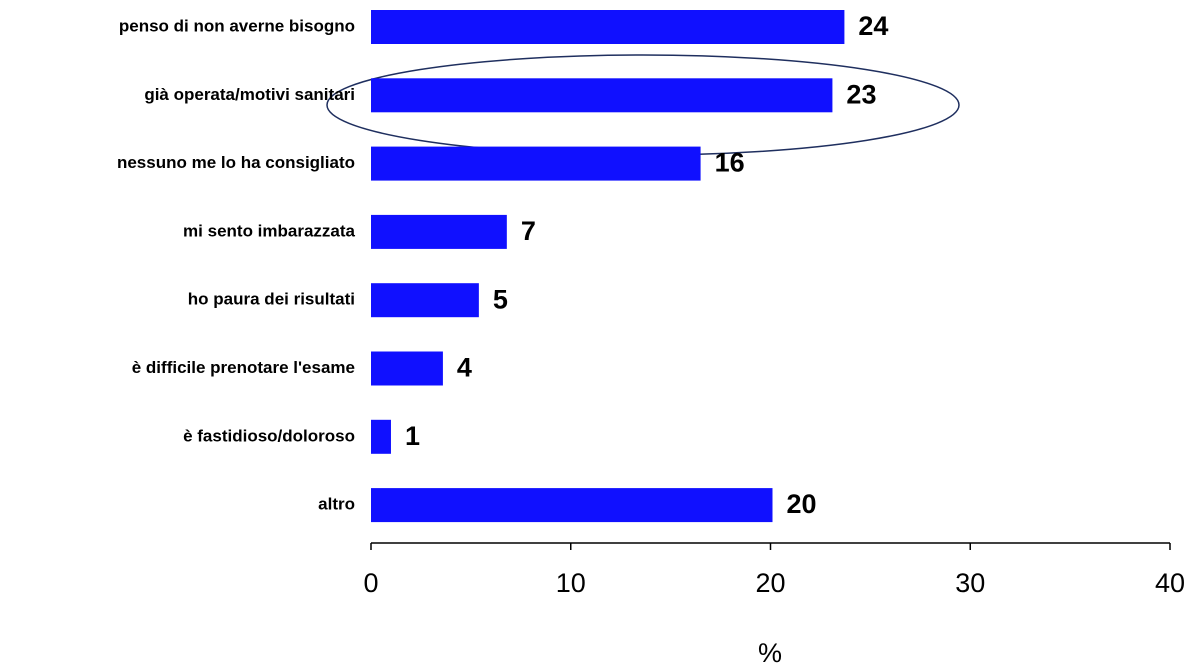  Describe the element at coordinates (243, 367) in the screenshot. I see `category-label: è difficile prenotare l'esame` at that location.